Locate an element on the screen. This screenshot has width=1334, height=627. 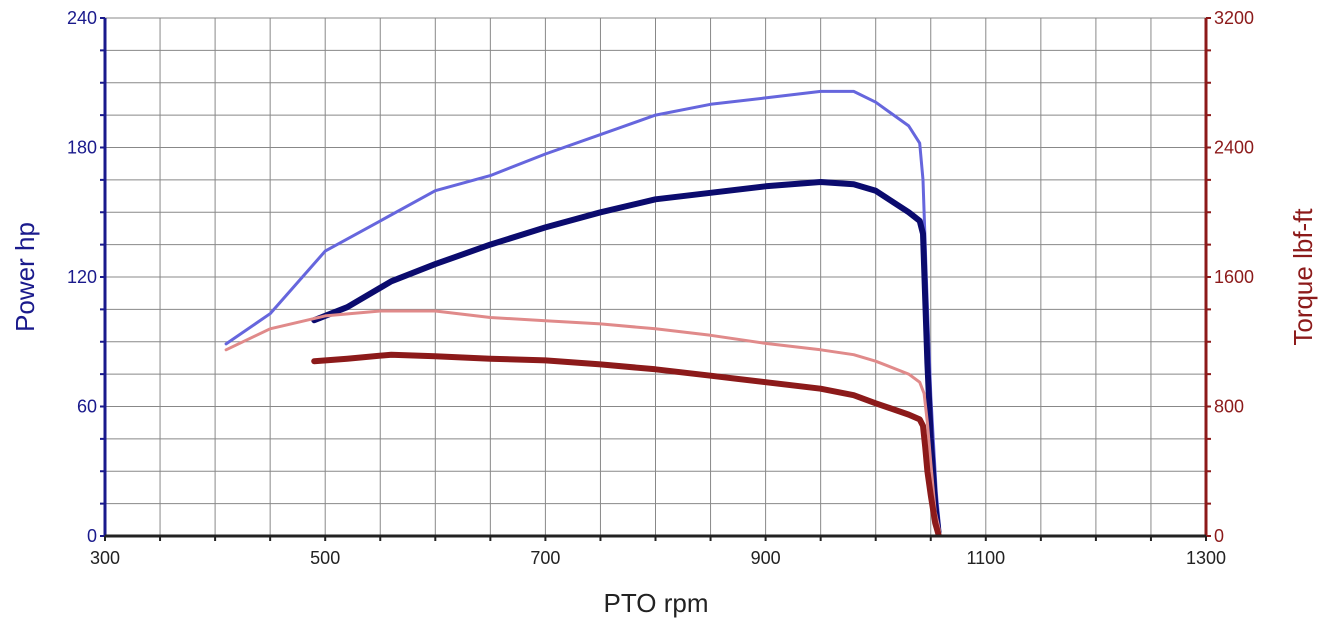
left-tick-label: 240 is located at coordinates (82, 18).